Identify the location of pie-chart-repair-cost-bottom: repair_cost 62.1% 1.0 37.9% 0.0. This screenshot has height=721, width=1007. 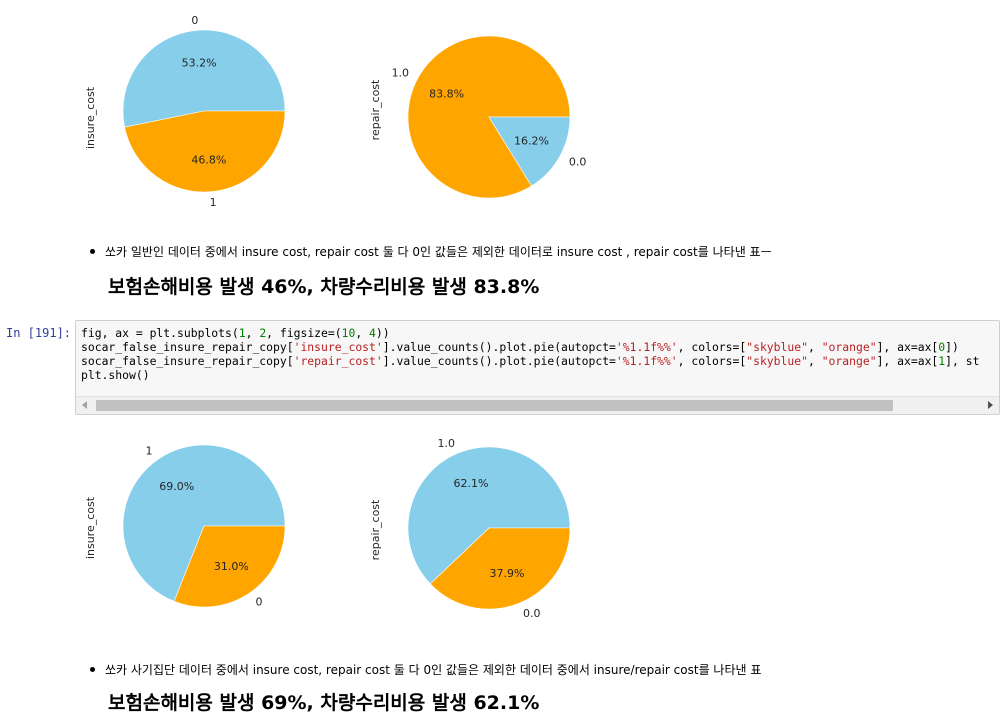
(485, 528).